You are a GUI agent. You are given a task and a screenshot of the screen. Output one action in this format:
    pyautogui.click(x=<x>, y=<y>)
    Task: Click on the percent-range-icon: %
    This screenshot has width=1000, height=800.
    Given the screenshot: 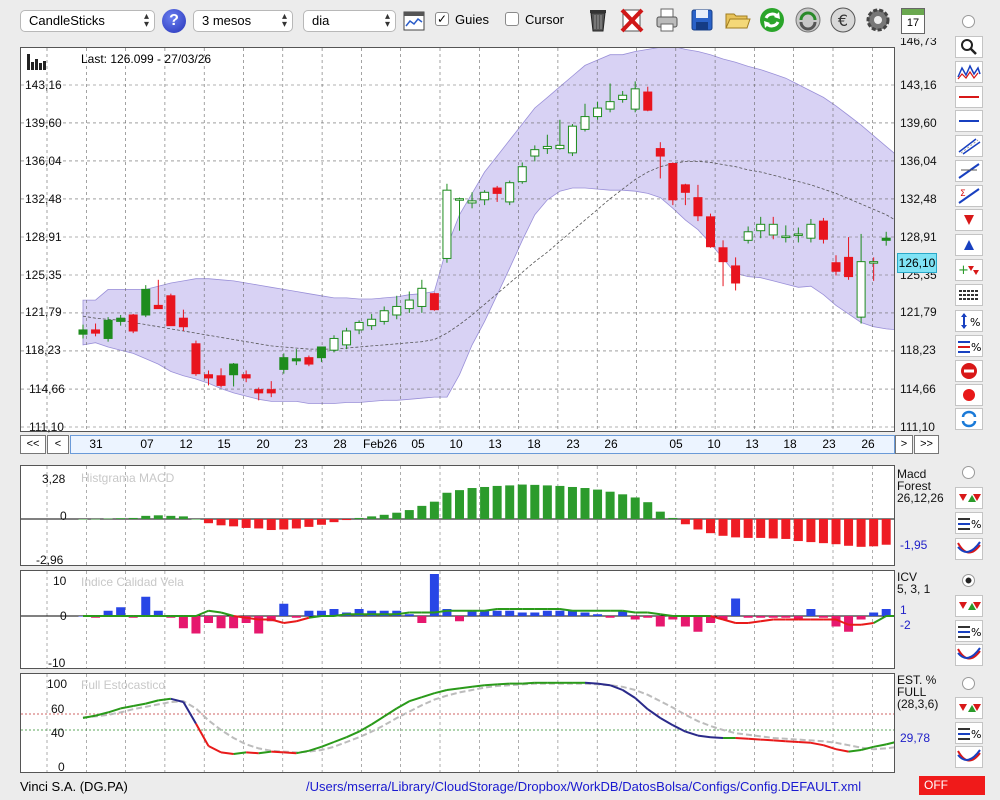 What is the action you would take?
    pyautogui.click(x=969, y=321)
    